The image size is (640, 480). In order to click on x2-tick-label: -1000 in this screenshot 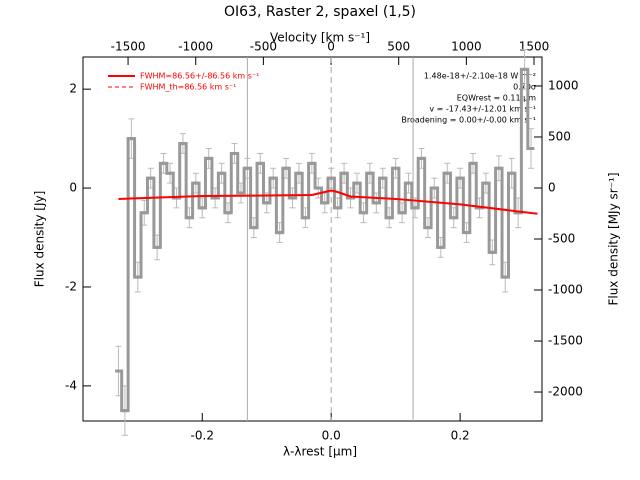, I will do `click(195, 47)`.